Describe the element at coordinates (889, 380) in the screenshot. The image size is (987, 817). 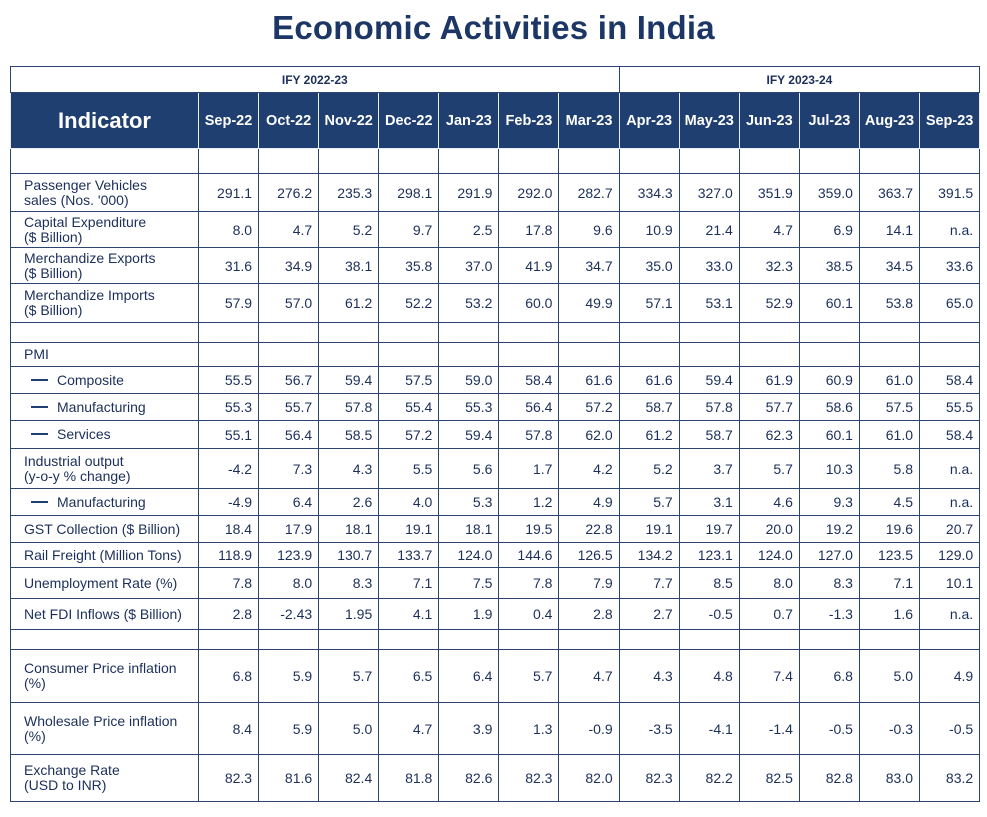
I see `data-cell: 61.0` at that location.